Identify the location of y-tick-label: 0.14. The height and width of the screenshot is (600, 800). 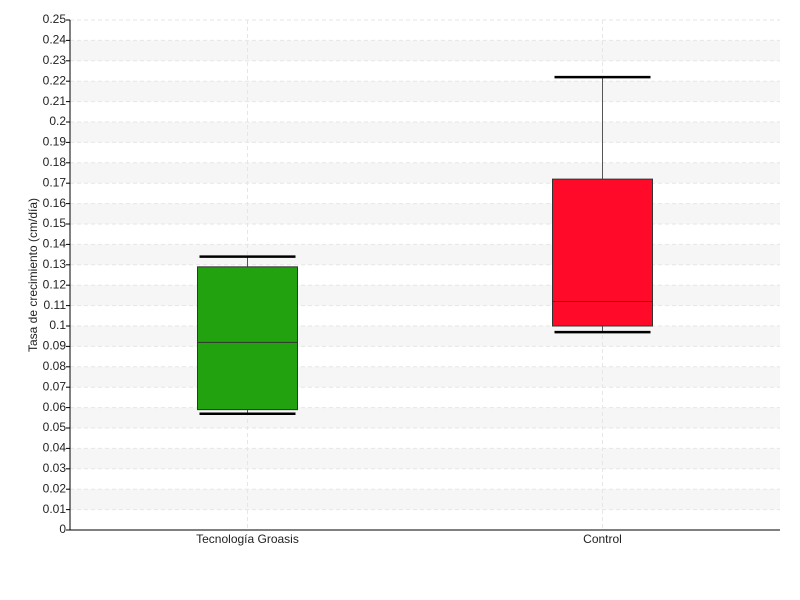
(55, 244).